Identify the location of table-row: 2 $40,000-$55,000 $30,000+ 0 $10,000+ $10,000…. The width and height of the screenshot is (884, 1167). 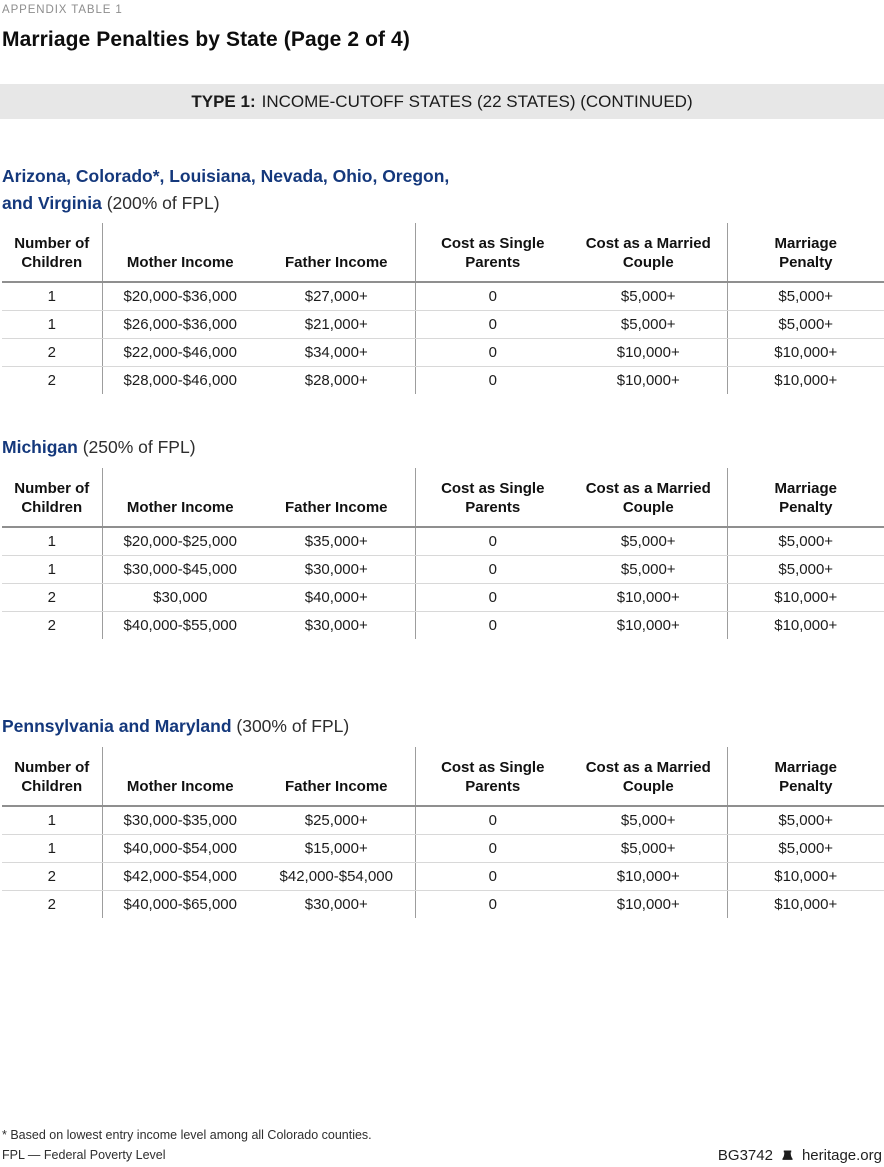
(443, 625).